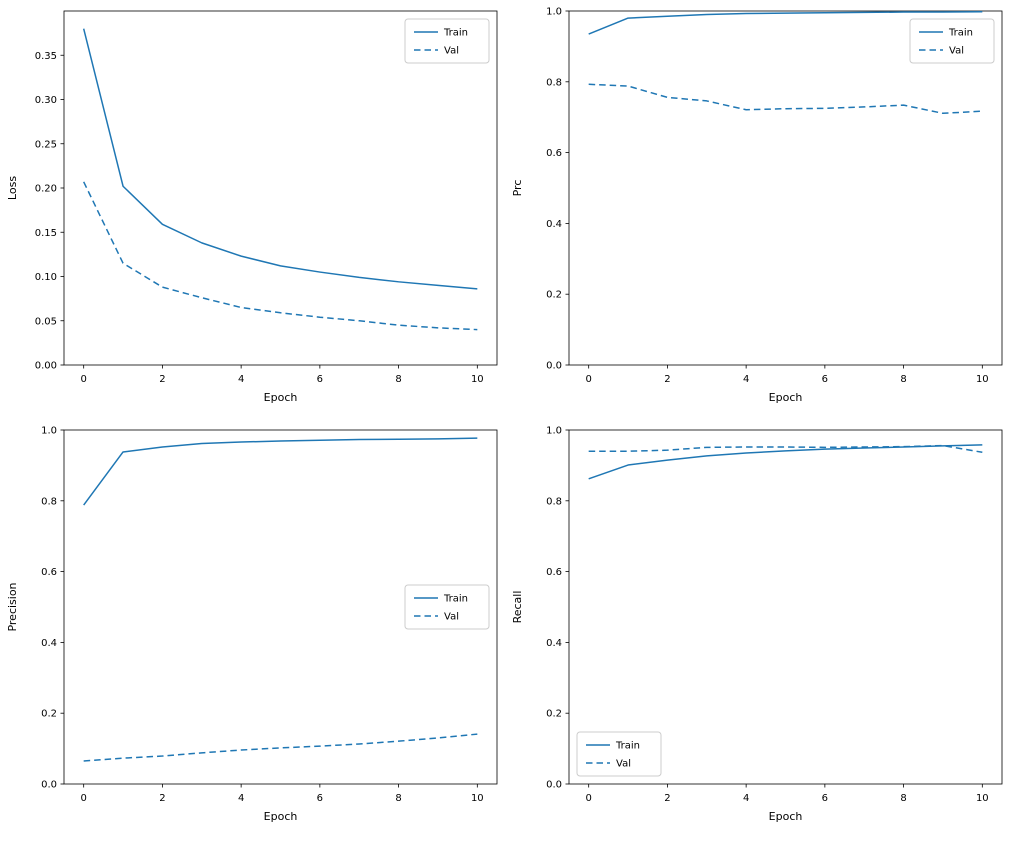 The image size is (1010, 842). I want to click on y-axis-label: Recall, so click(517, 607).